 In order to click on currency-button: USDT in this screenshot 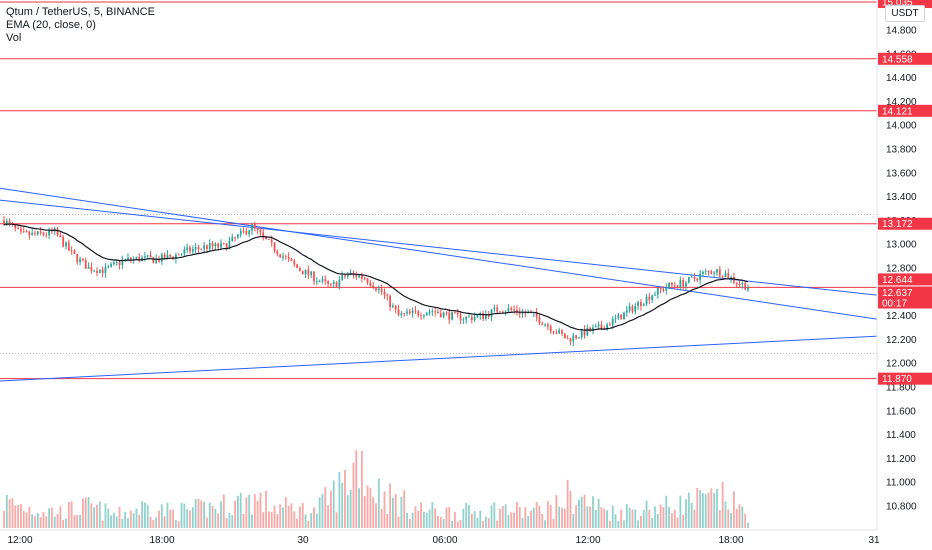, I will do `click(905, 13)`.